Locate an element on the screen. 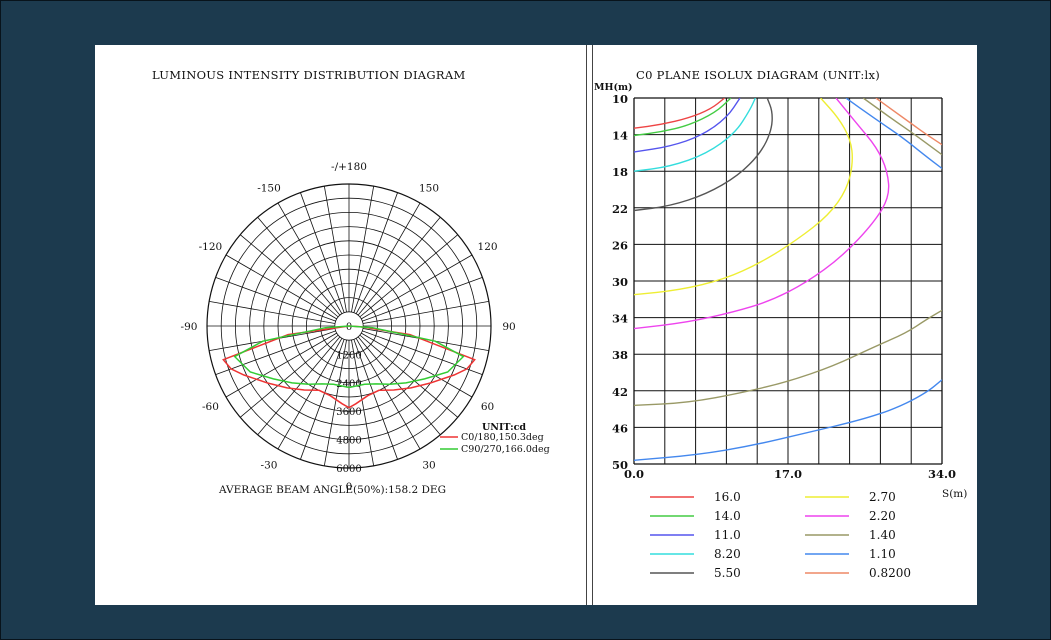 This screenshot has width=1051, height=640. isolux-y-tick-label: 50 is located at coordinates (620, 465).